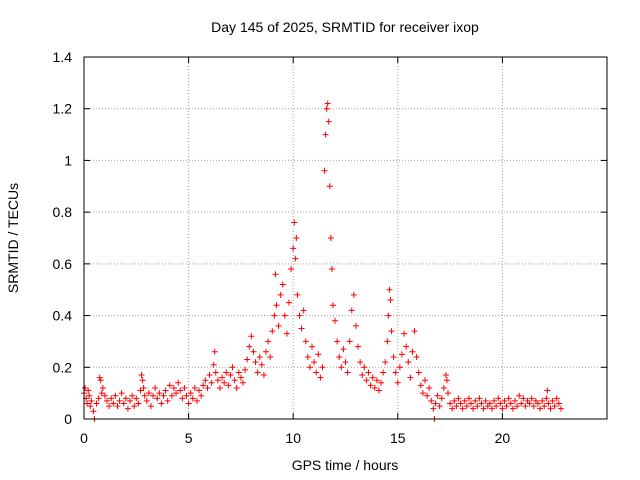  Describe the element at coordinates (345, 465) in the screenshot. I see `x-axis-label: GPS time / hours` at that location.